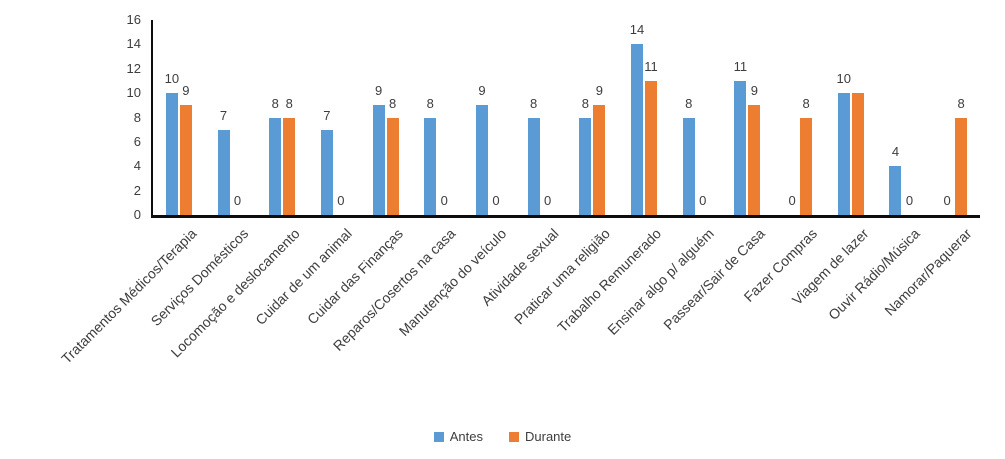 The image size is (1005, 459). What do you see at coordinates (548, 436) in the screenshot?
I see `legend-label: Durante` at bounding box center [548, 436].